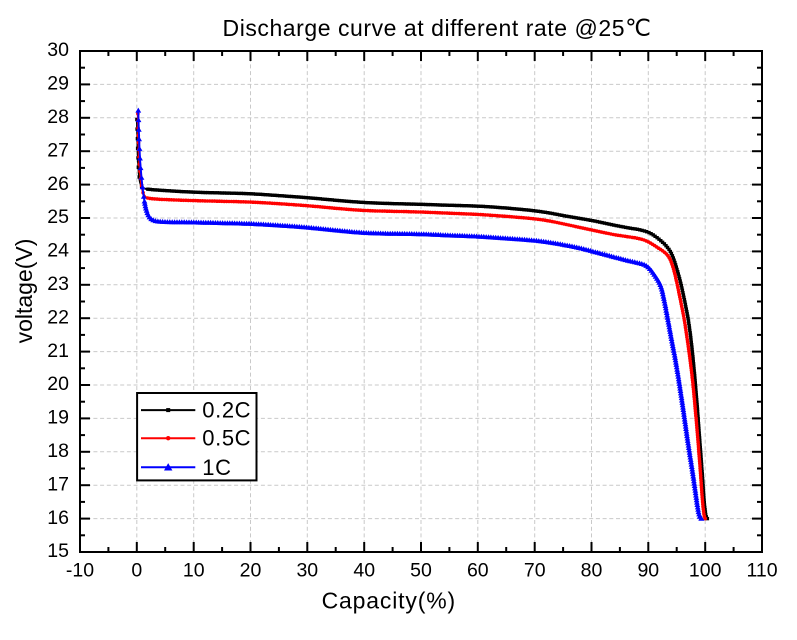 This screenshot has height=640, width=797. Describe the element at coordinates (226, 410) in the screenshot. I see `svg-text: 0.2C` at that location.